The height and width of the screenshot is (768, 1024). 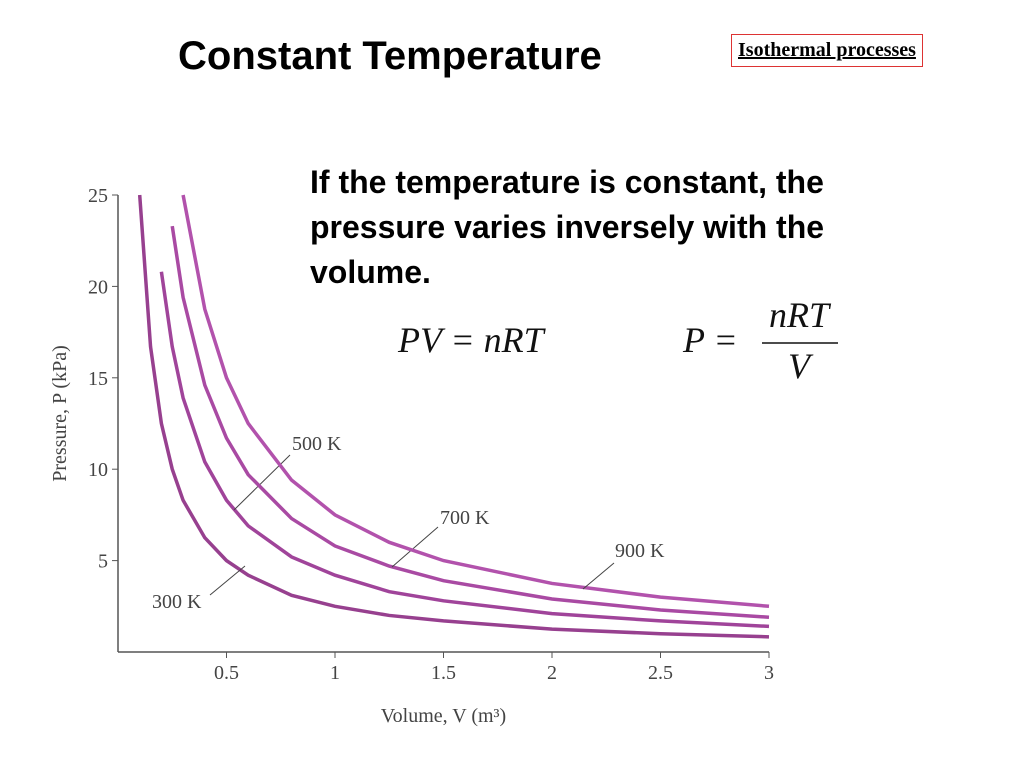 I want to click on curve-label: 500 K, so click(x=317, y=444).